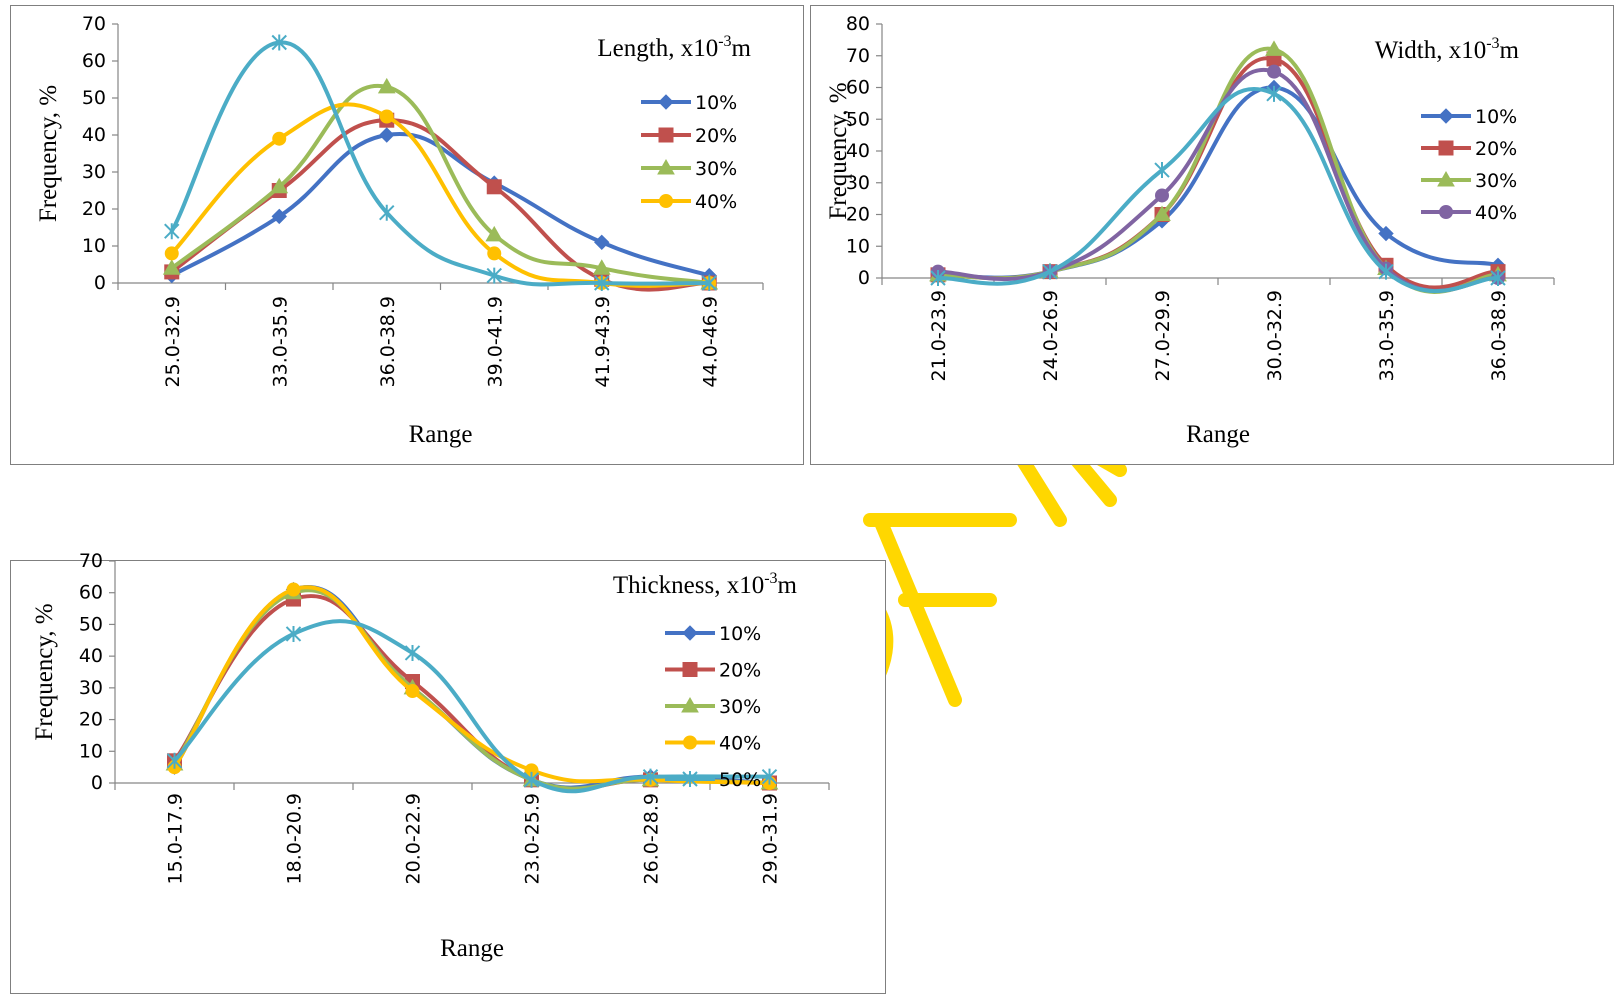 This screenshot has height=995, width=1618. What do you see at coordinates (917, 610) in the screenshot?
I see `watermark-stroke` at bounding box center [917, 610].